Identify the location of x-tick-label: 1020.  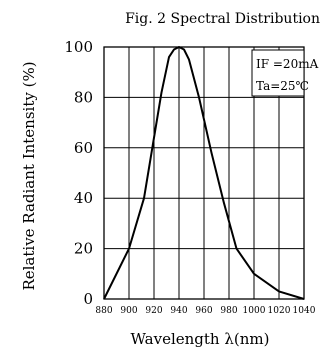
(279, 311).